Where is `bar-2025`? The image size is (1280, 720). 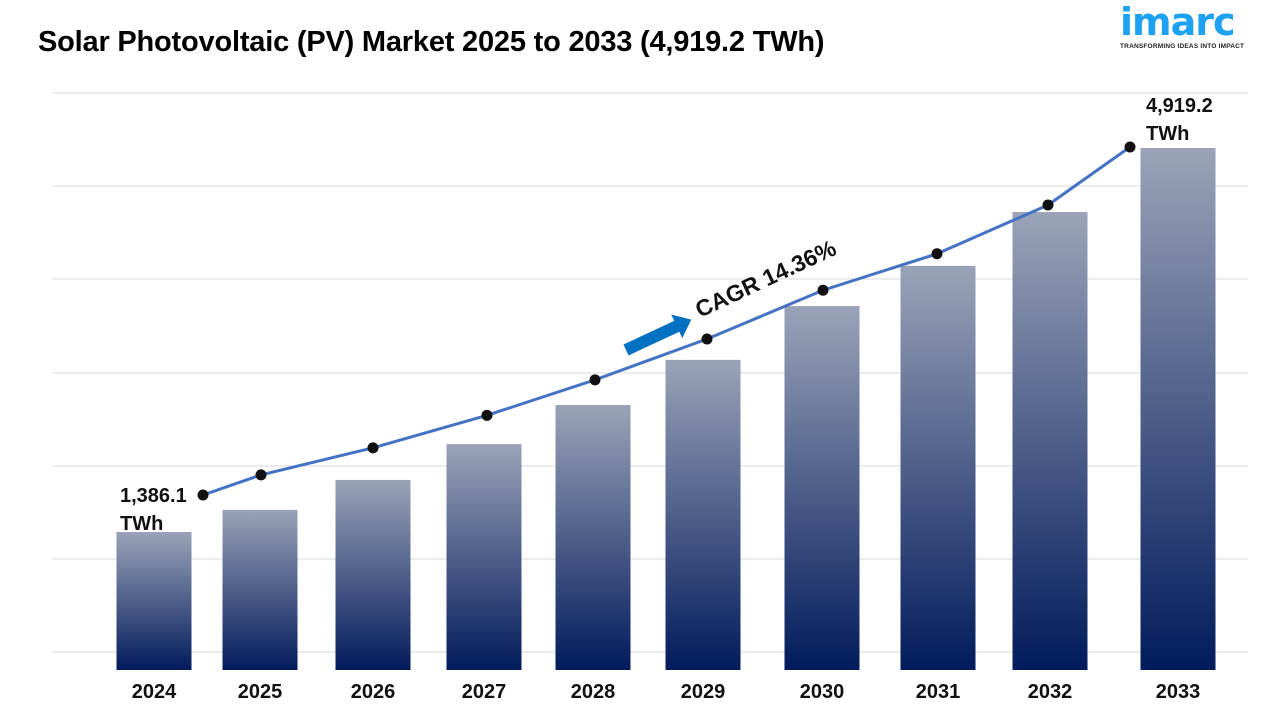 bar-2025 is located at coordinates (260, 589).